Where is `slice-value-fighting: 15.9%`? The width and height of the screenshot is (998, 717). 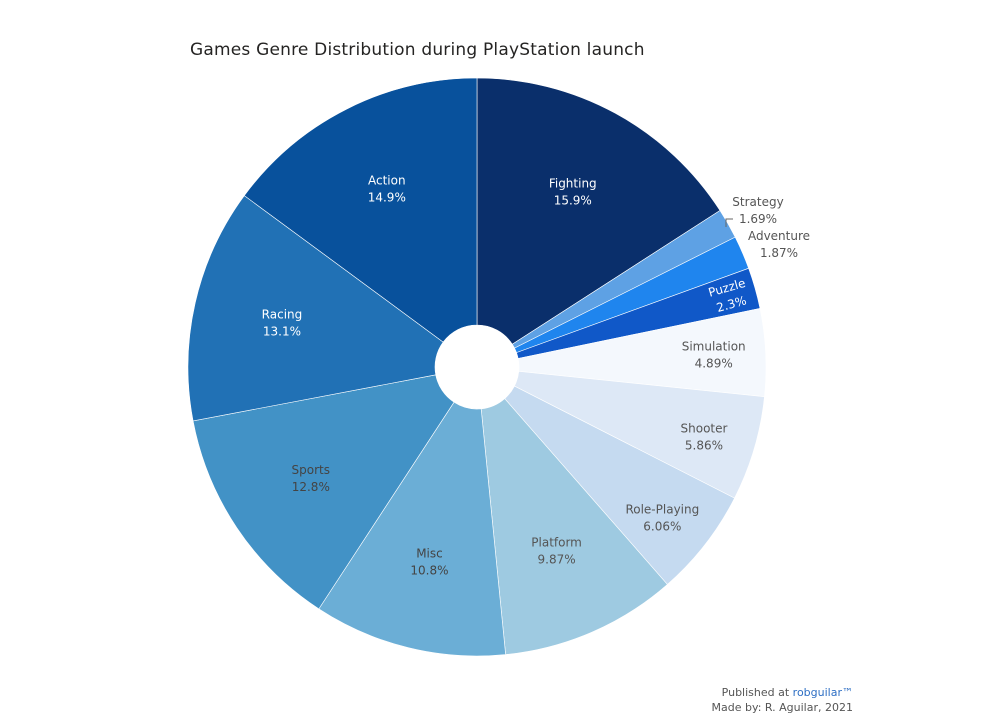 slice-value-fighting: 15.9% is located at coordinates (573, 200).